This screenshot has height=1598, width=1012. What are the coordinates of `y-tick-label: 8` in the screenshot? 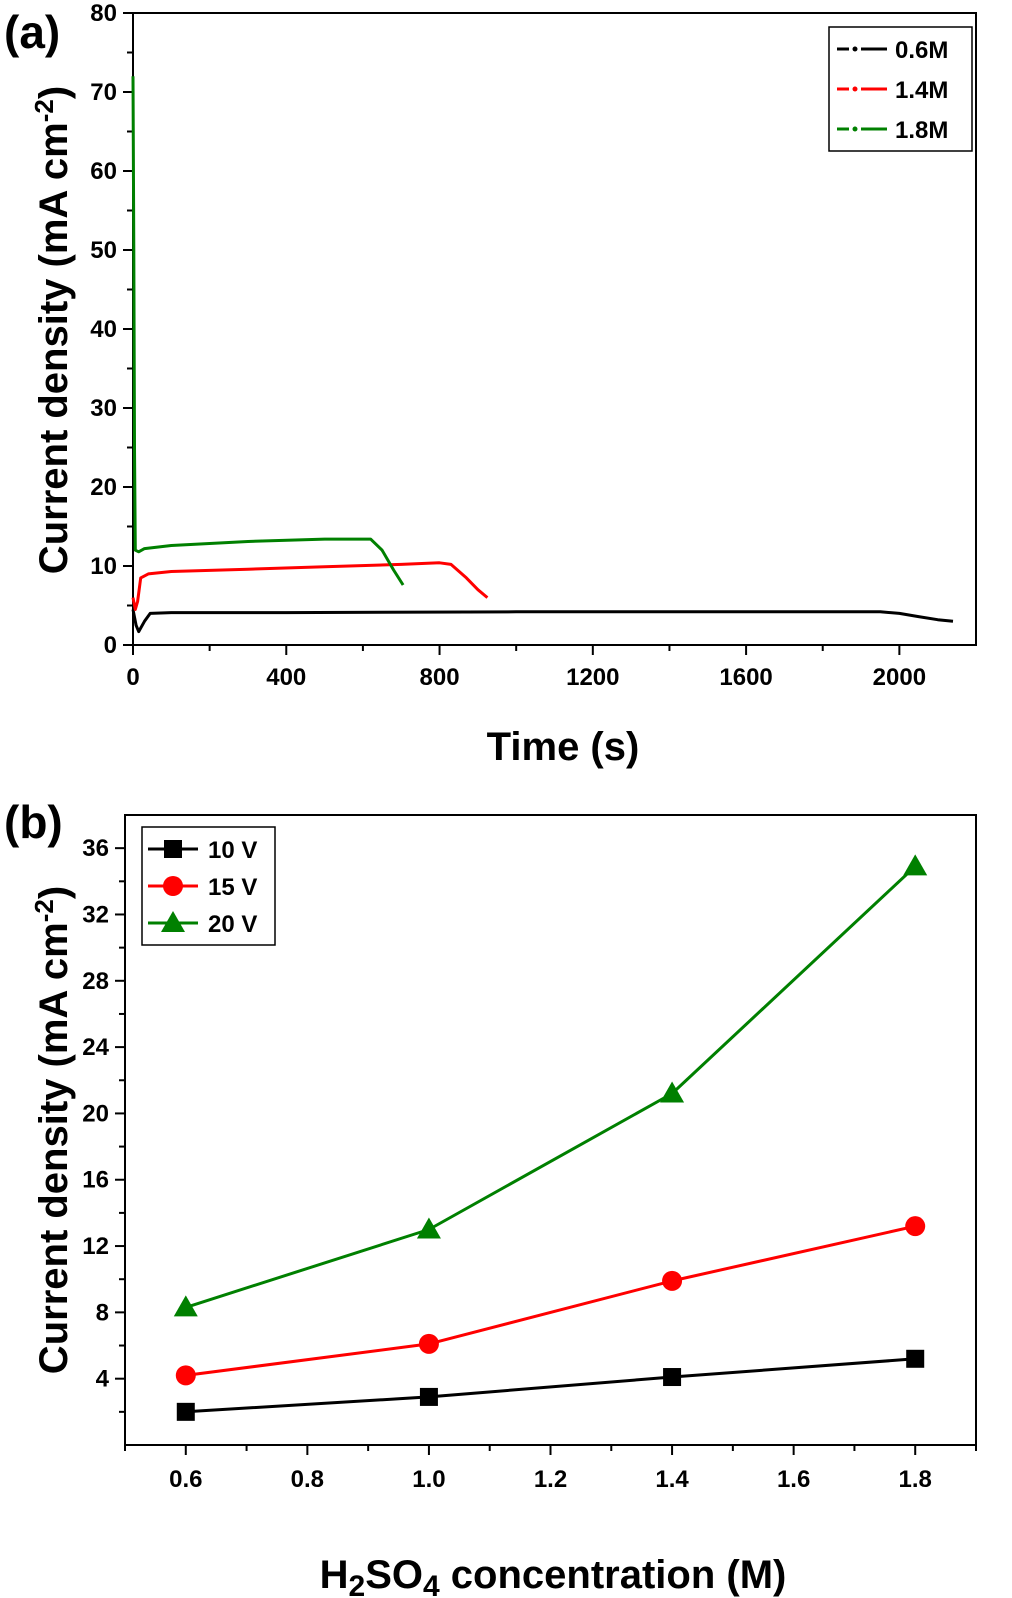 It's located at (102, 1312).